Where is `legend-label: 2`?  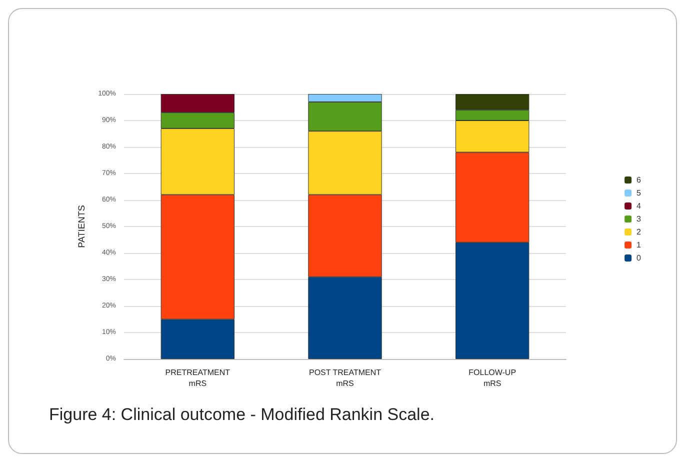 legend-label: 2 is located at coordinates (639, 232).